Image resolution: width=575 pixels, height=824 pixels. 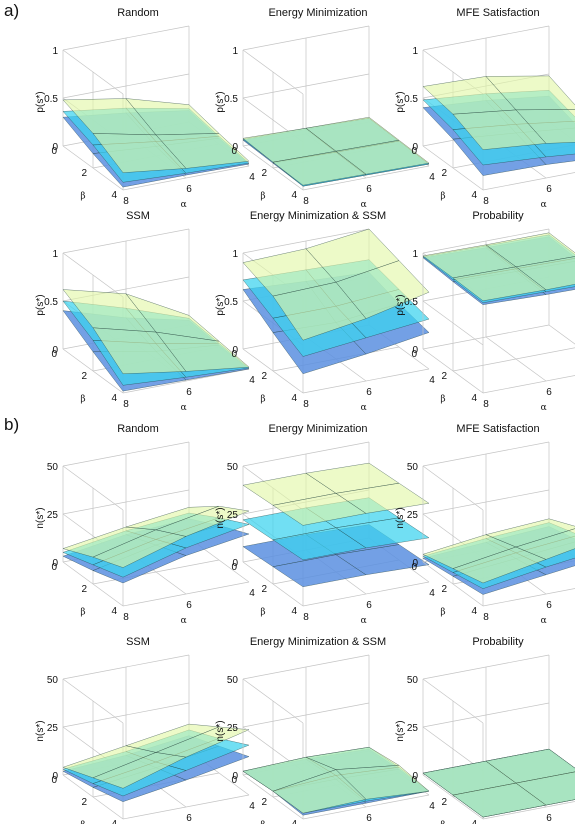 I want to click on panel-title: Random, so click(x=138, y=429).